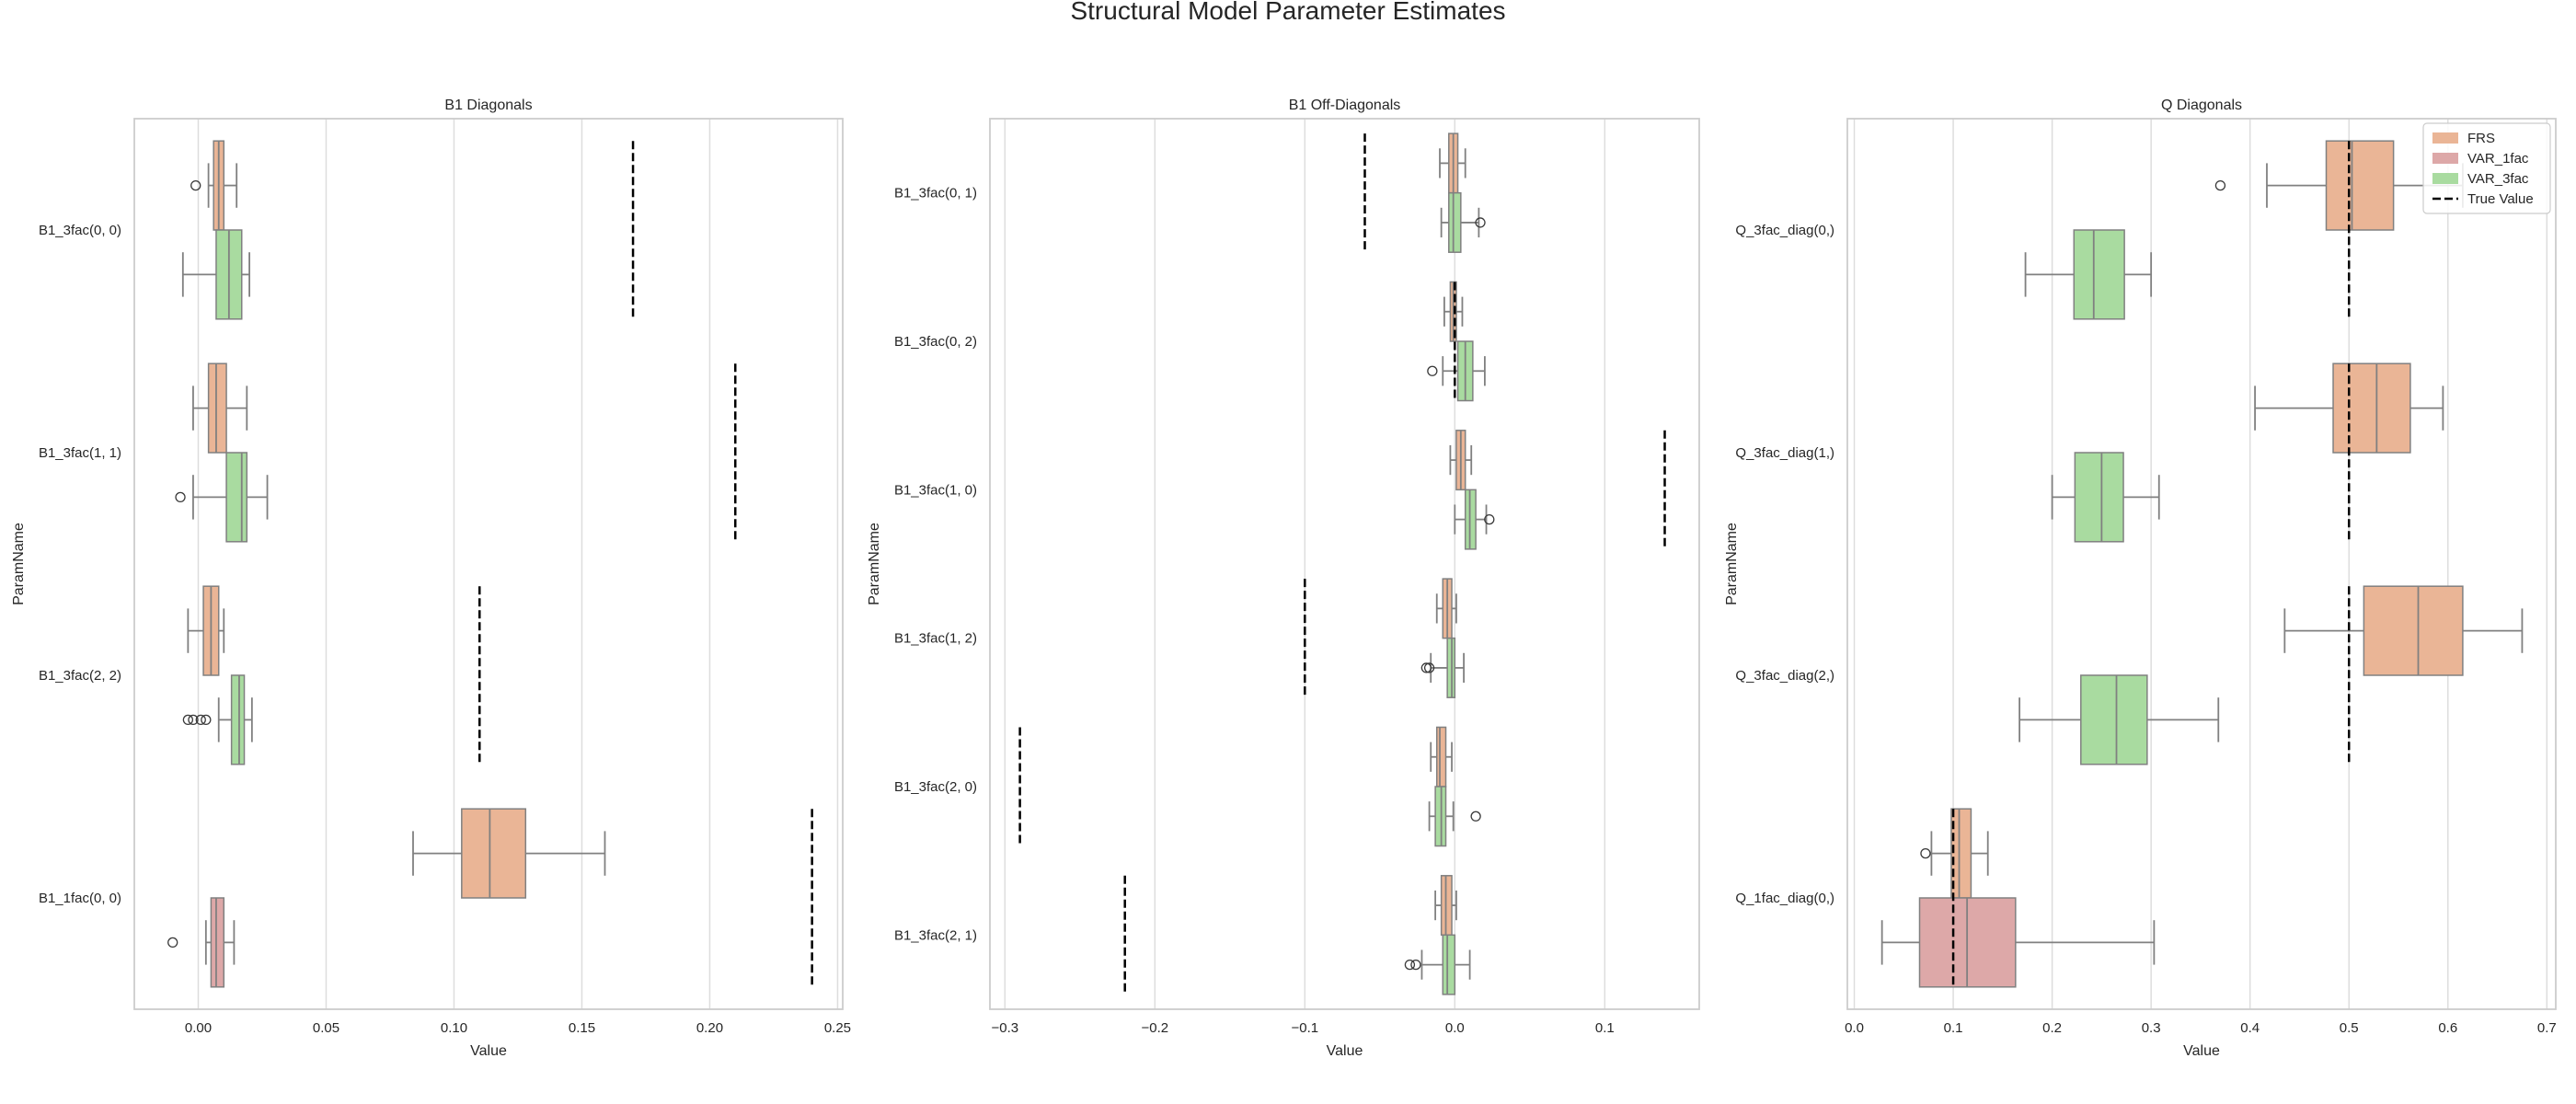 The image size is (2576, 1104). What do you see at coordinates (80, 898) in the screenshot?
I see `y-tick-label: B1_1fac(0, 0)` at bounding box center [80, 898].